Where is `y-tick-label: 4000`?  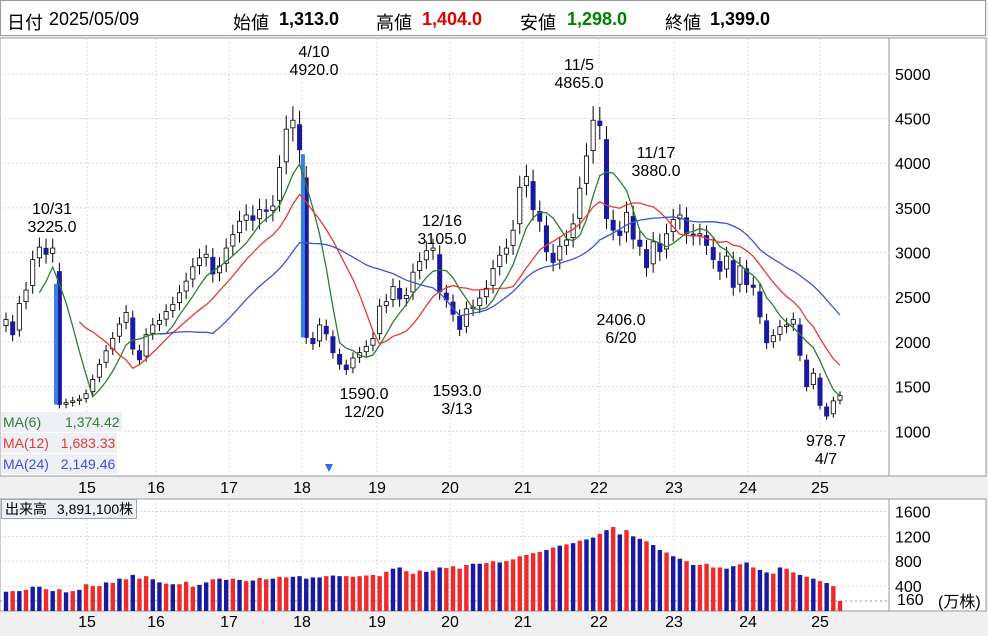
y-tick-label: 4000 is located at coordinates (913, 164).